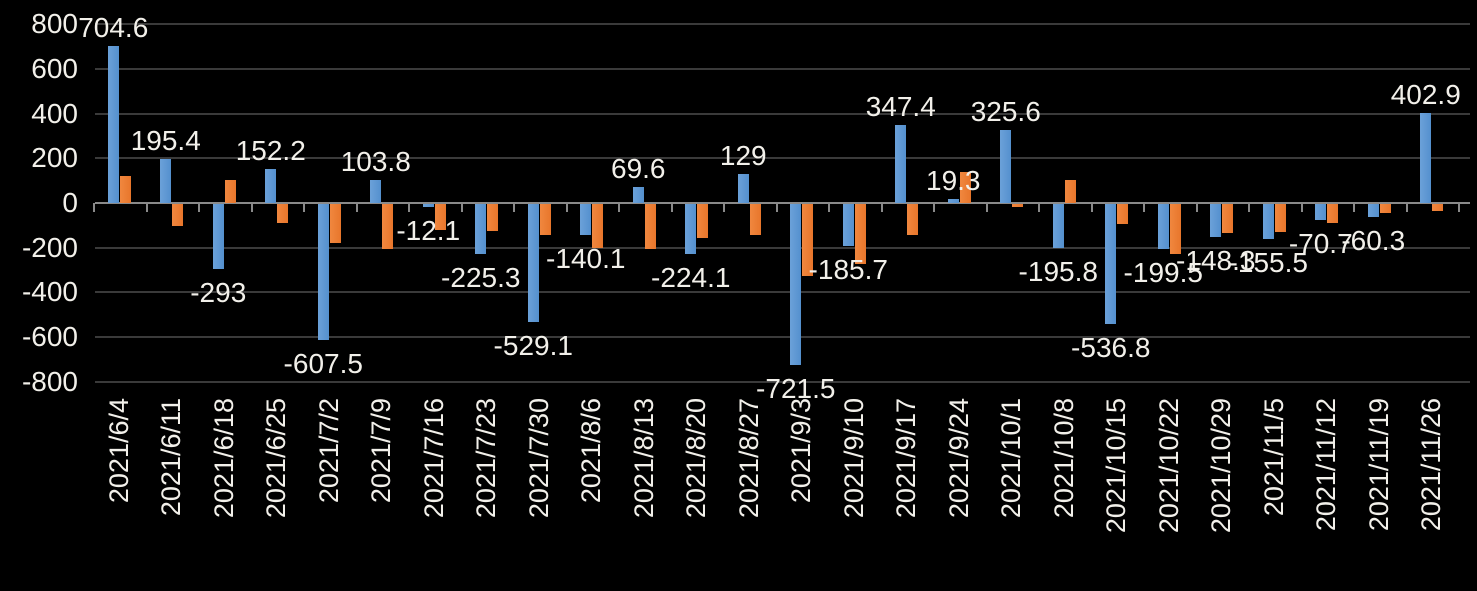 This screenshot has width=1477, height=591. Describe the element at coordinates (54, 24) in the screenshot. I see `y-axis-tick-label: 800` at that location.